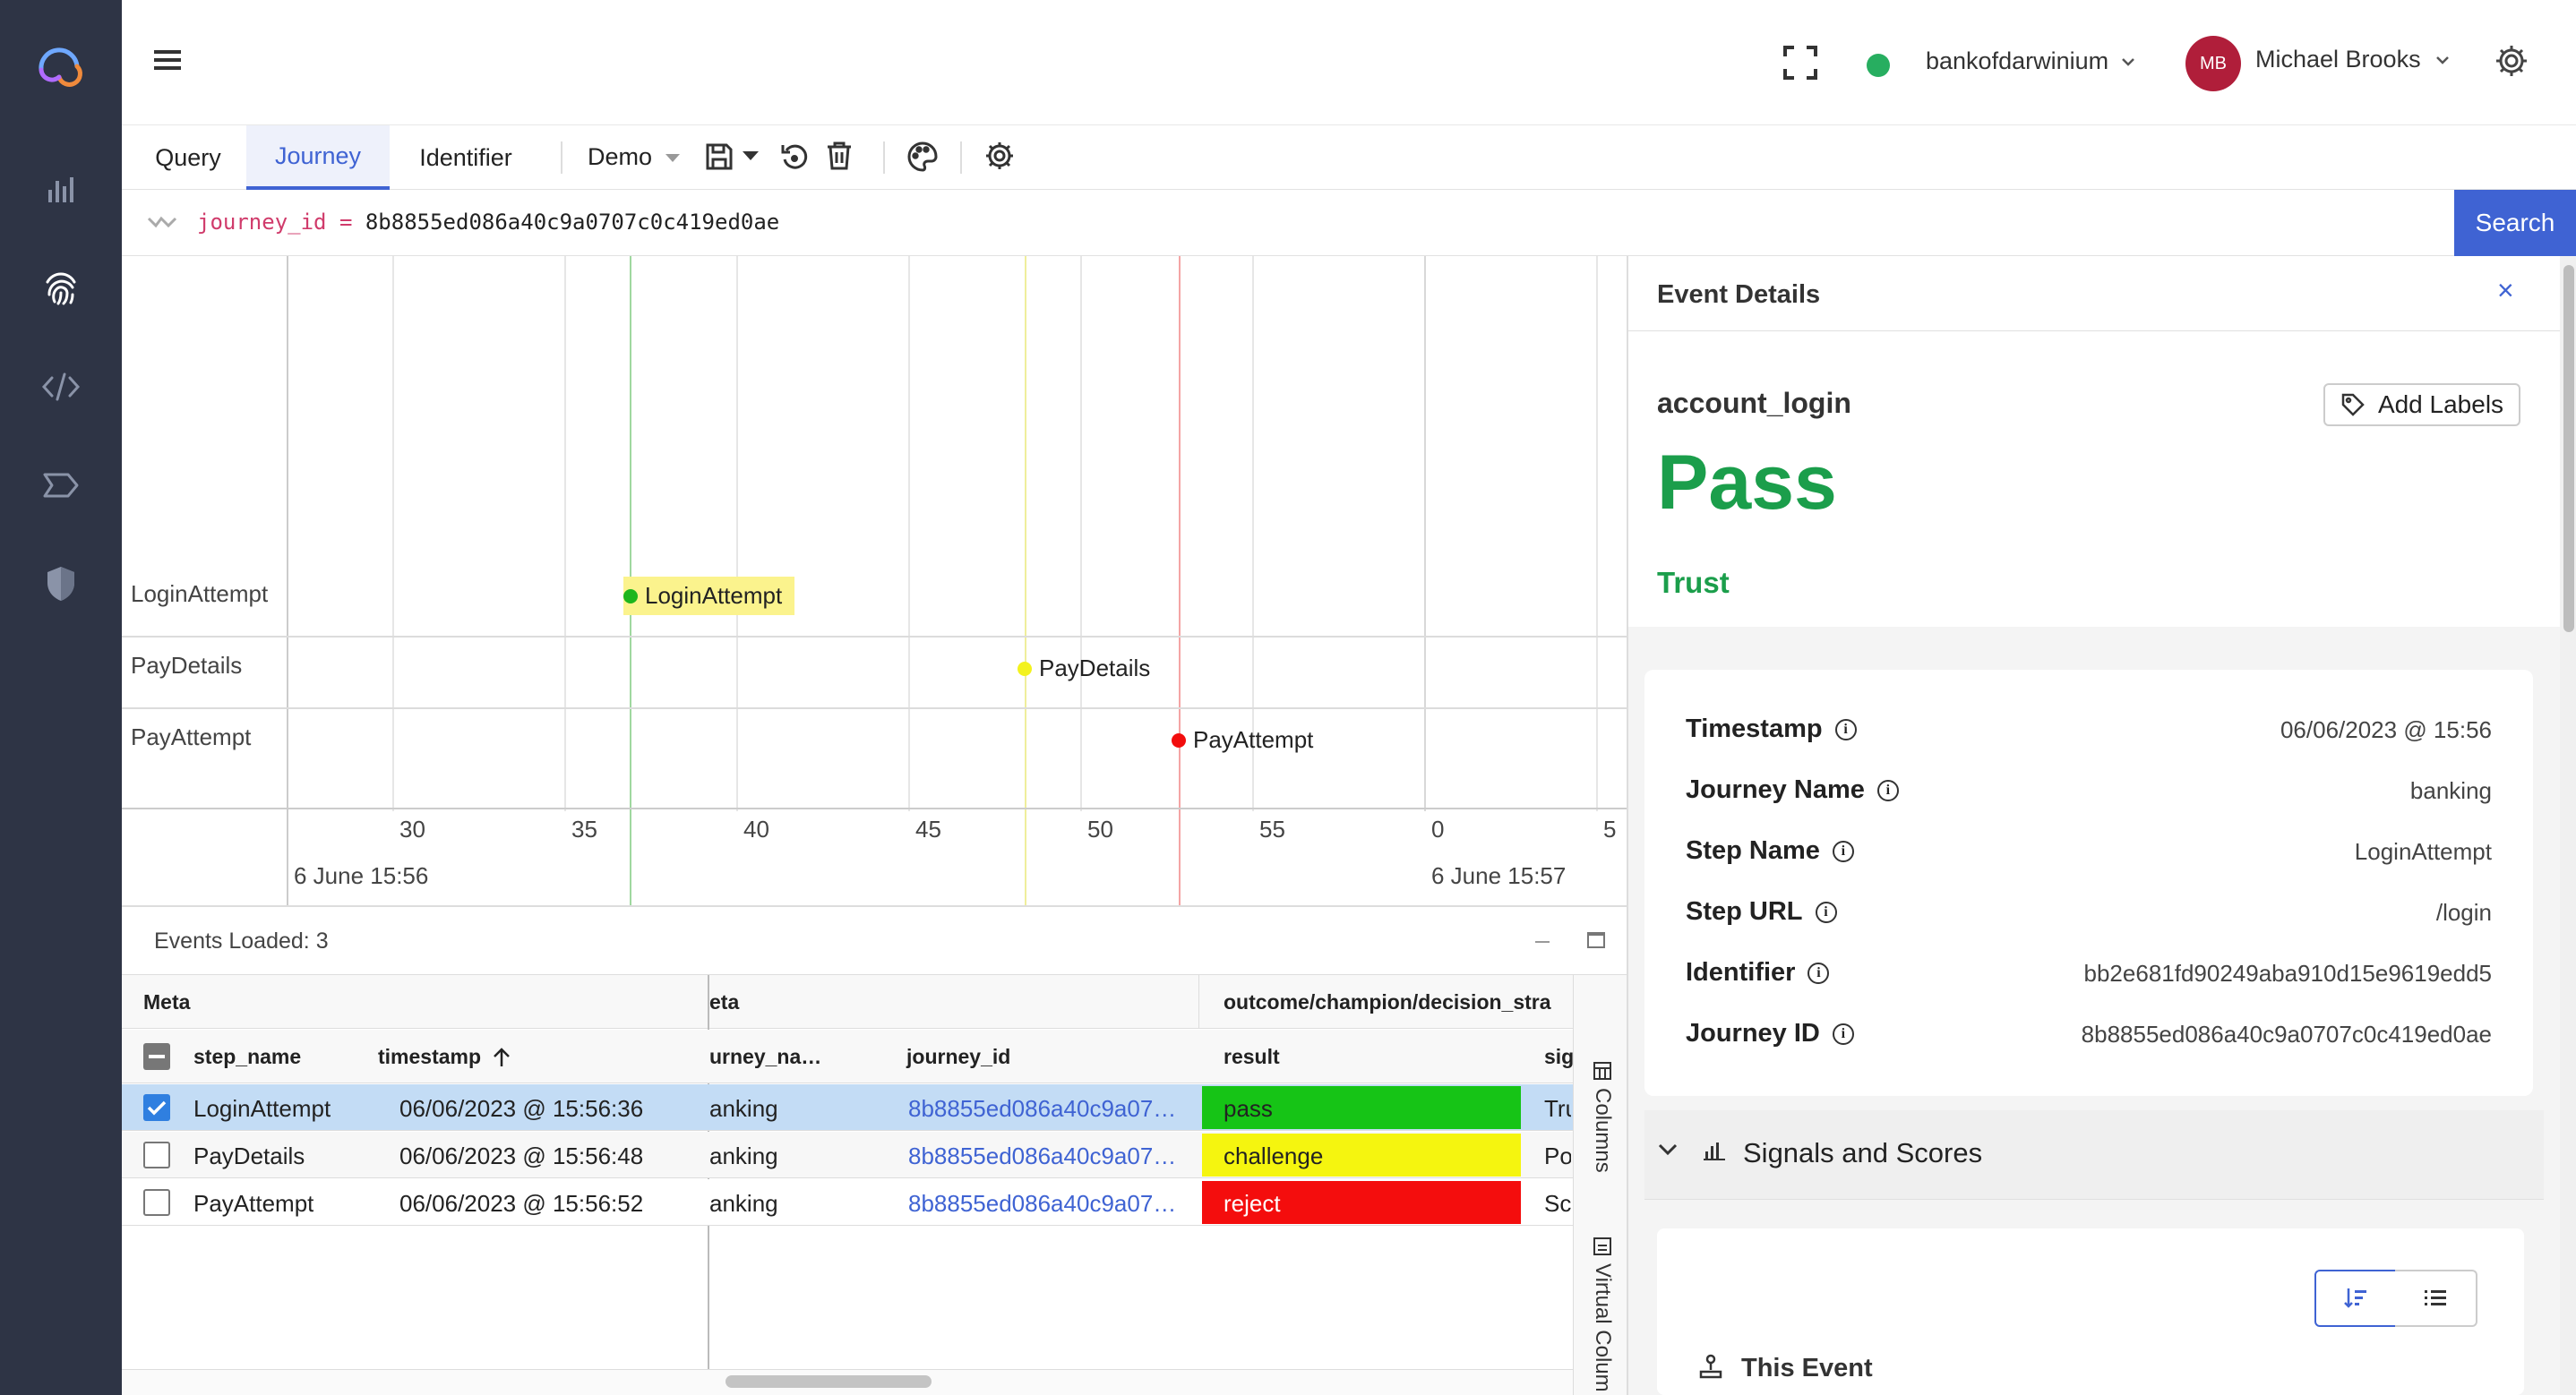  What do you see at coordinates (262, 1108) in the screenshot?
I see `step-name-cell: LoginAttempt` at bounding box center [262, 1108].